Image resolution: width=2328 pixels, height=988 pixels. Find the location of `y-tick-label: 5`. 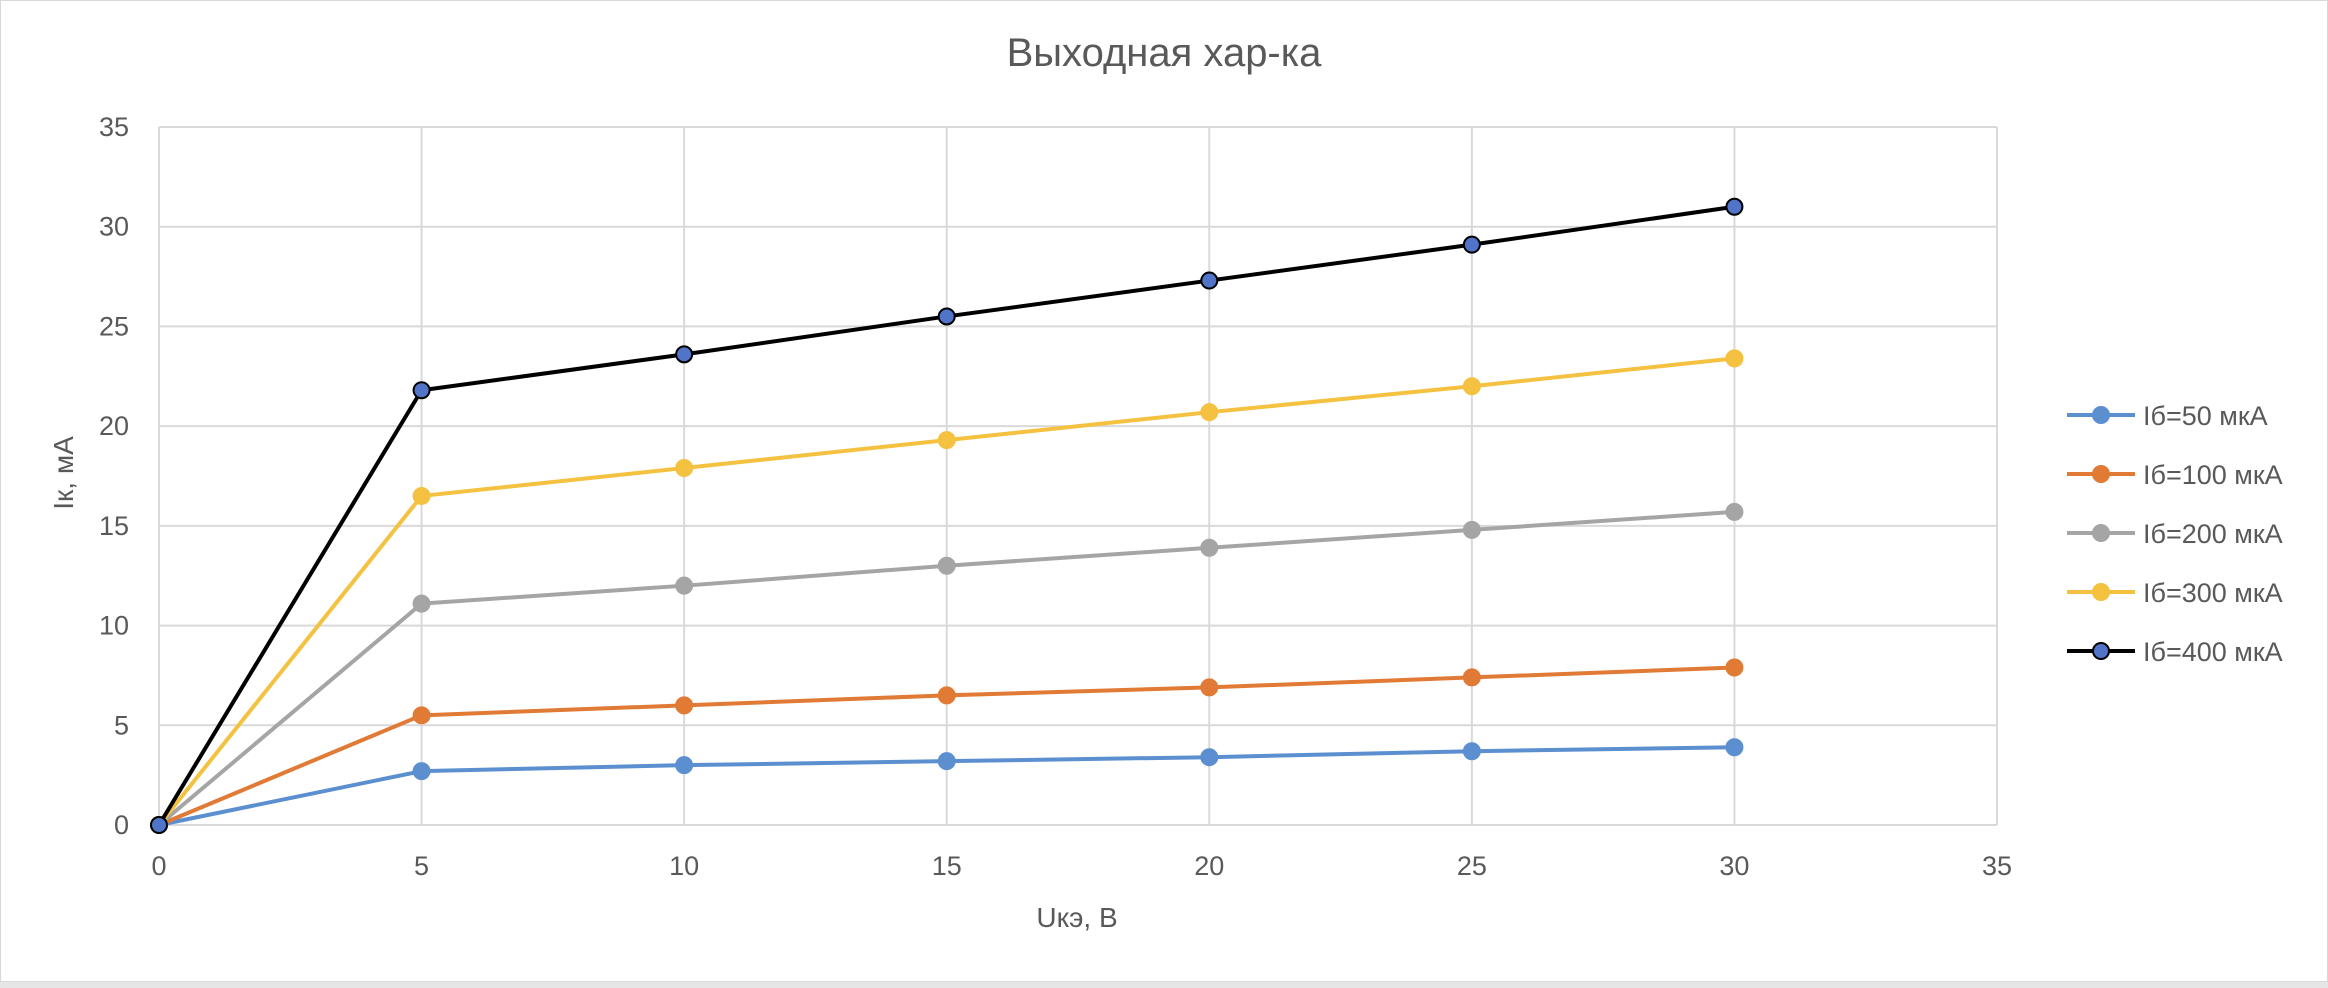

y-tick-label: 5 is located at coordinates (121, 725).